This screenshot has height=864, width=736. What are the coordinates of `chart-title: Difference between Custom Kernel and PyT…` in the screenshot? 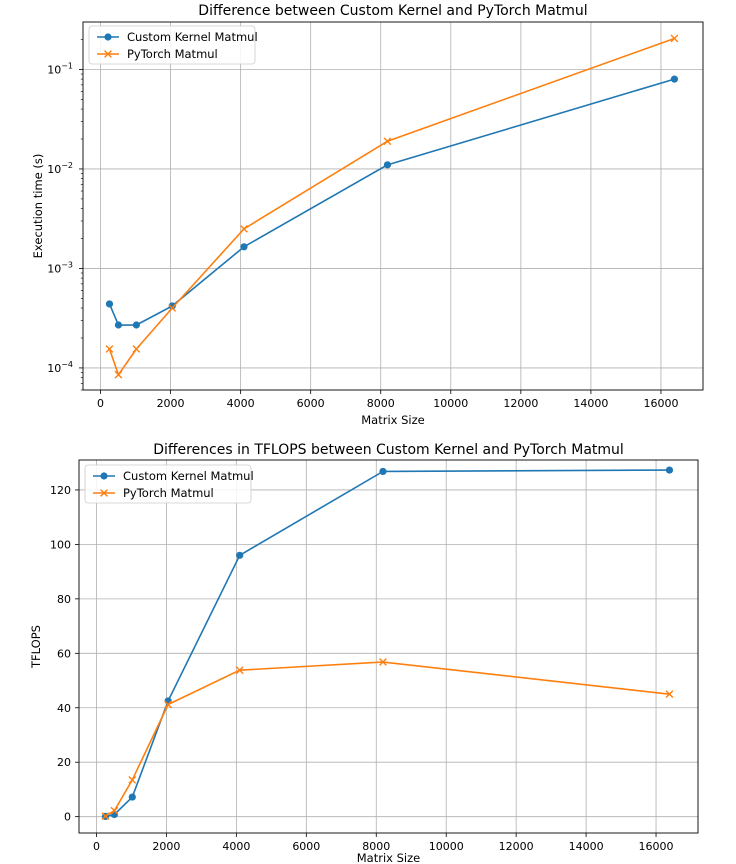 It's located at (392, 11).